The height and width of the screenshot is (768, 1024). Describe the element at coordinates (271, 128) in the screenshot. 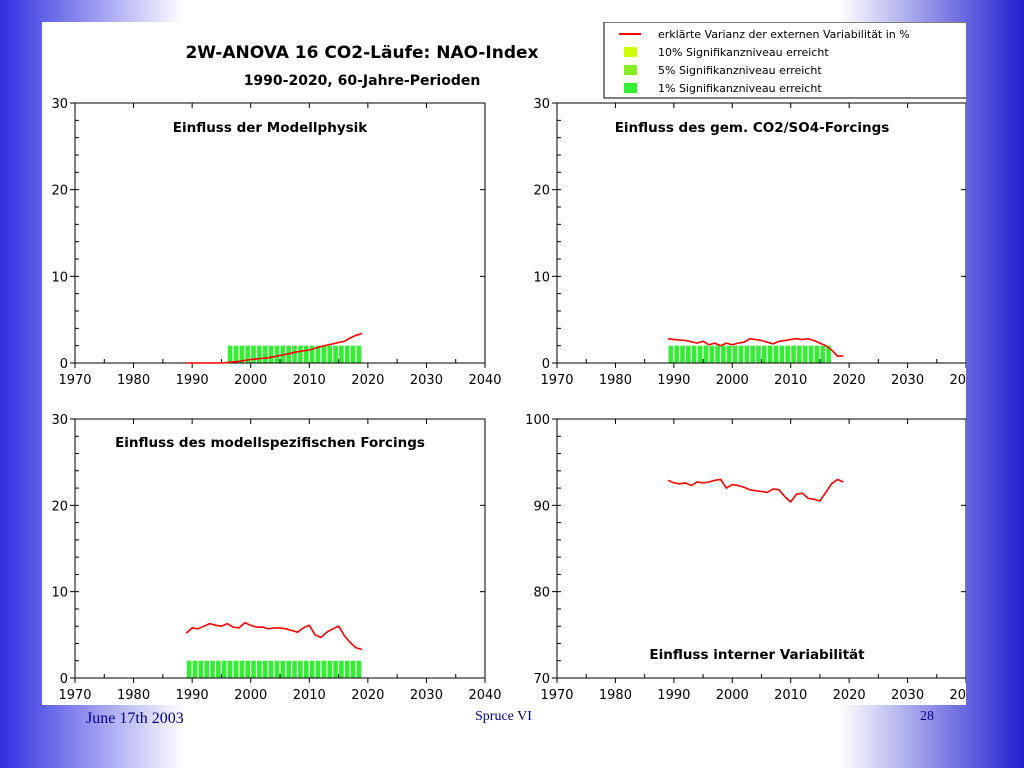

I see `panel-title: Einfluss der Modellphysik` at that location.